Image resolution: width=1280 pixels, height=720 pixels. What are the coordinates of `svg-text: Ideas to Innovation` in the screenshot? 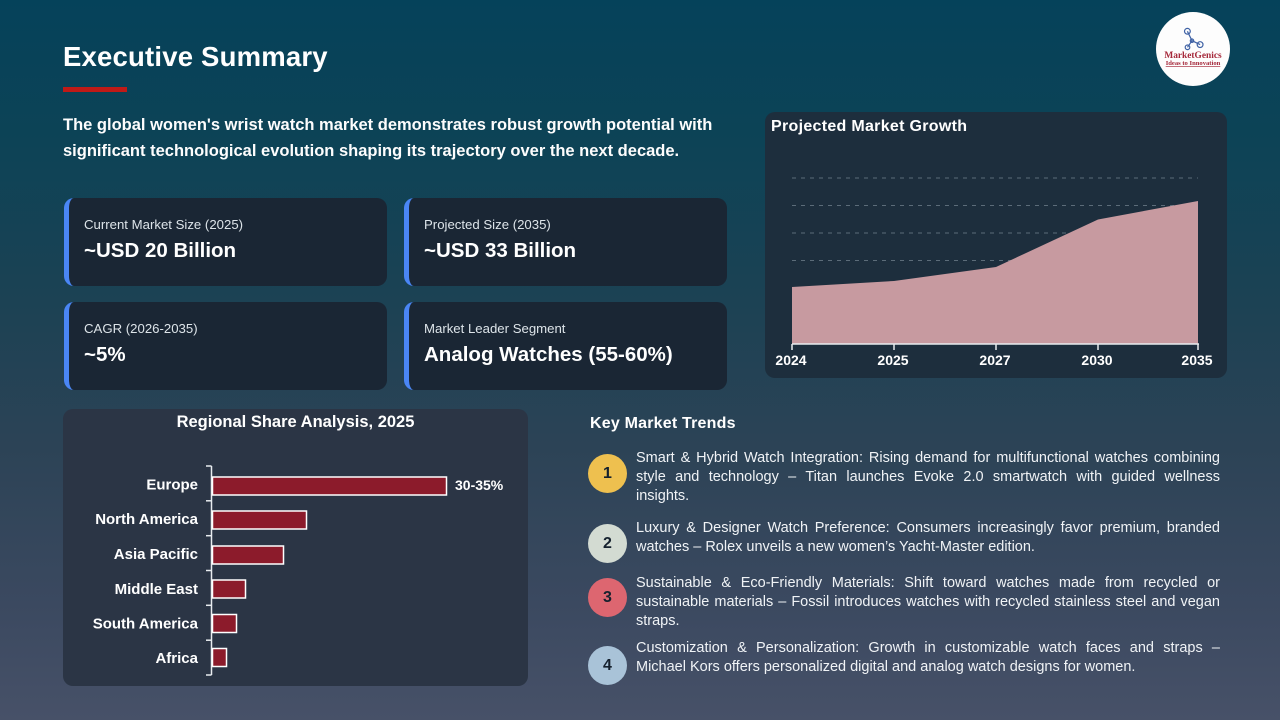 It's located at (1193, 63).